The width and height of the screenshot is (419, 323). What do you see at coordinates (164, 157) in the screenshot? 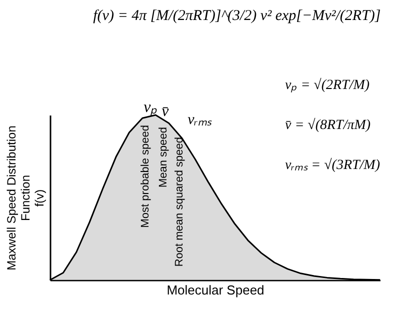
I see `annotation: Mean speed` at bounding box center [164, 157].